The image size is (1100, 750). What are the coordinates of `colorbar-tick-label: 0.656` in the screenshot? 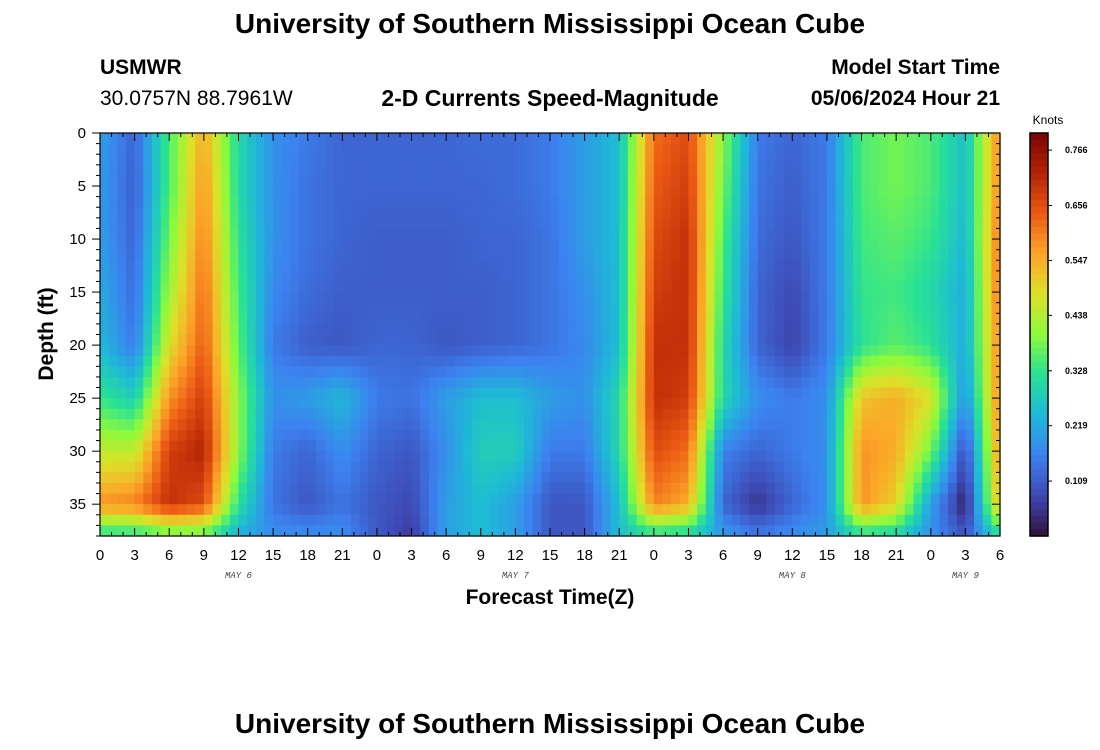 It's located at (1076, 206).